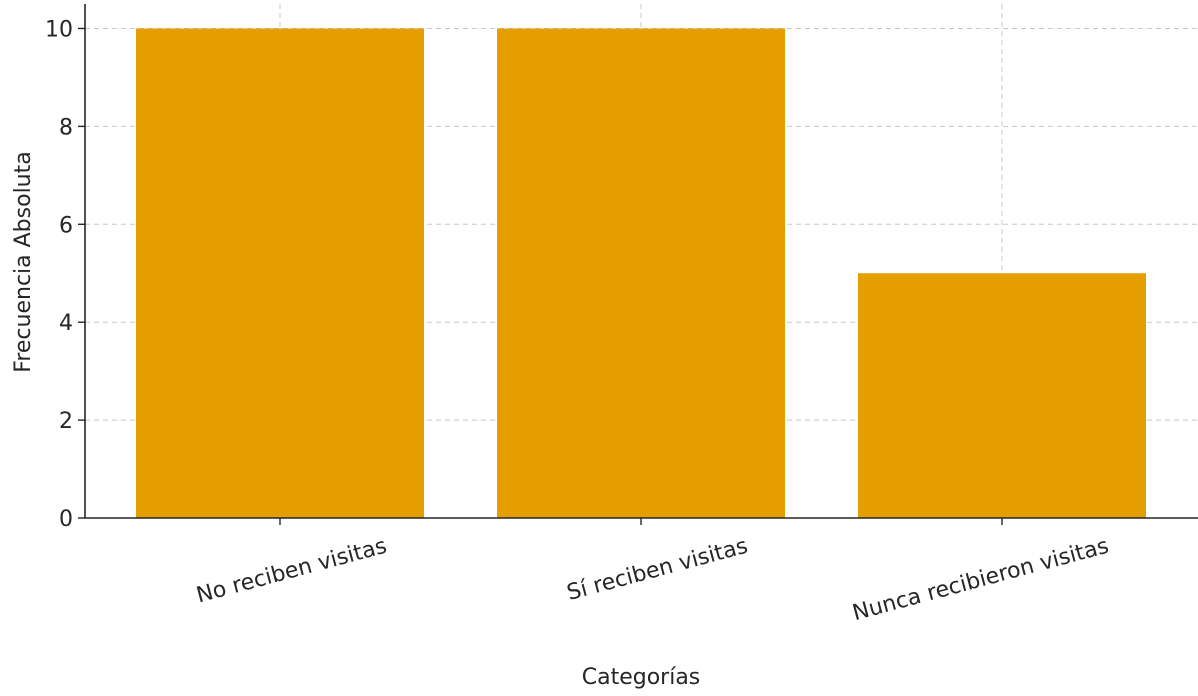  I want to click on y-tick-label: 10, so click(59, 29).